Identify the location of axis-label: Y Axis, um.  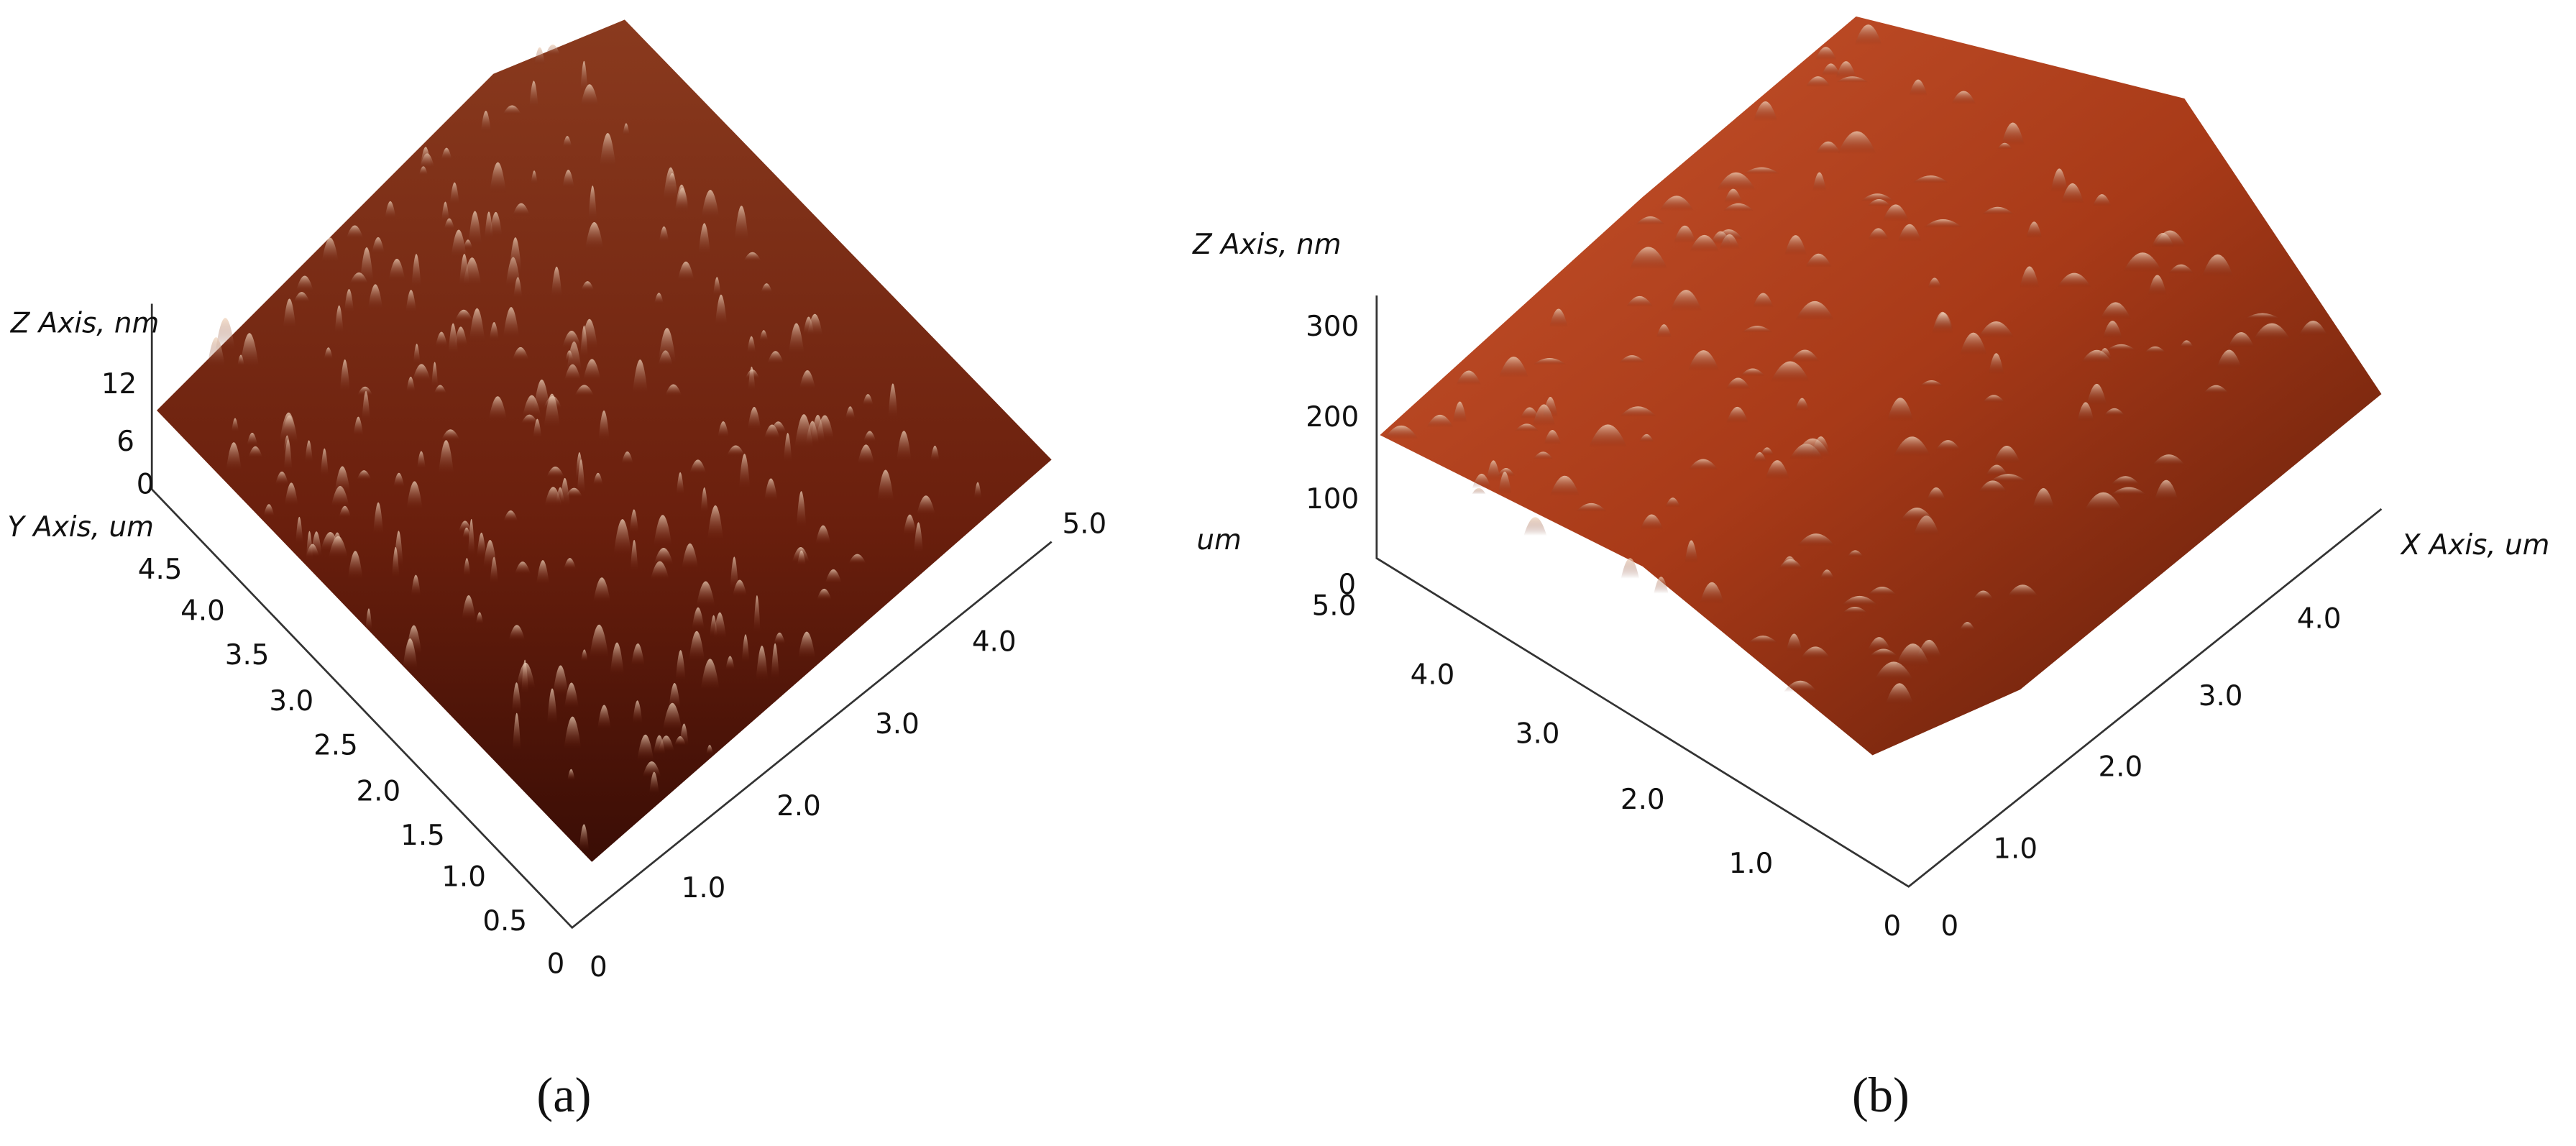
(80, 527).